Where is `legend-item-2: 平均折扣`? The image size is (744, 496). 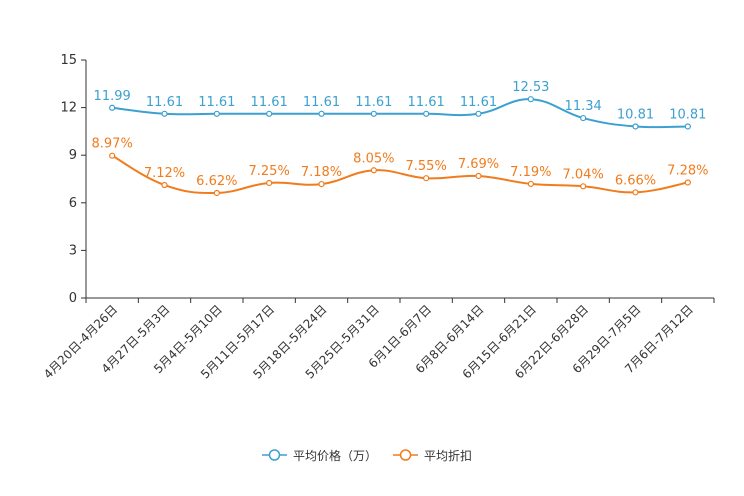 legend-item-2: 平均折扣 is located at coordinates (432, 455).